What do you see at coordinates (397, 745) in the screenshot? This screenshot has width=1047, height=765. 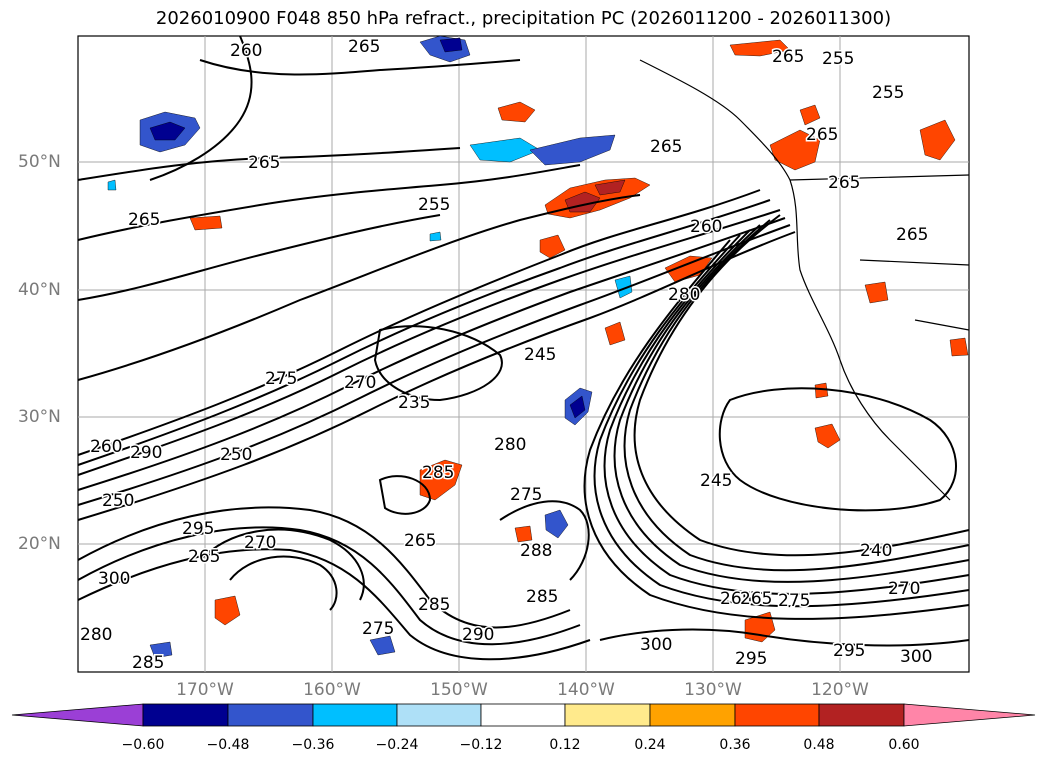 I see `colorbar-tick: −0.24` at bounding box center [397, 745].